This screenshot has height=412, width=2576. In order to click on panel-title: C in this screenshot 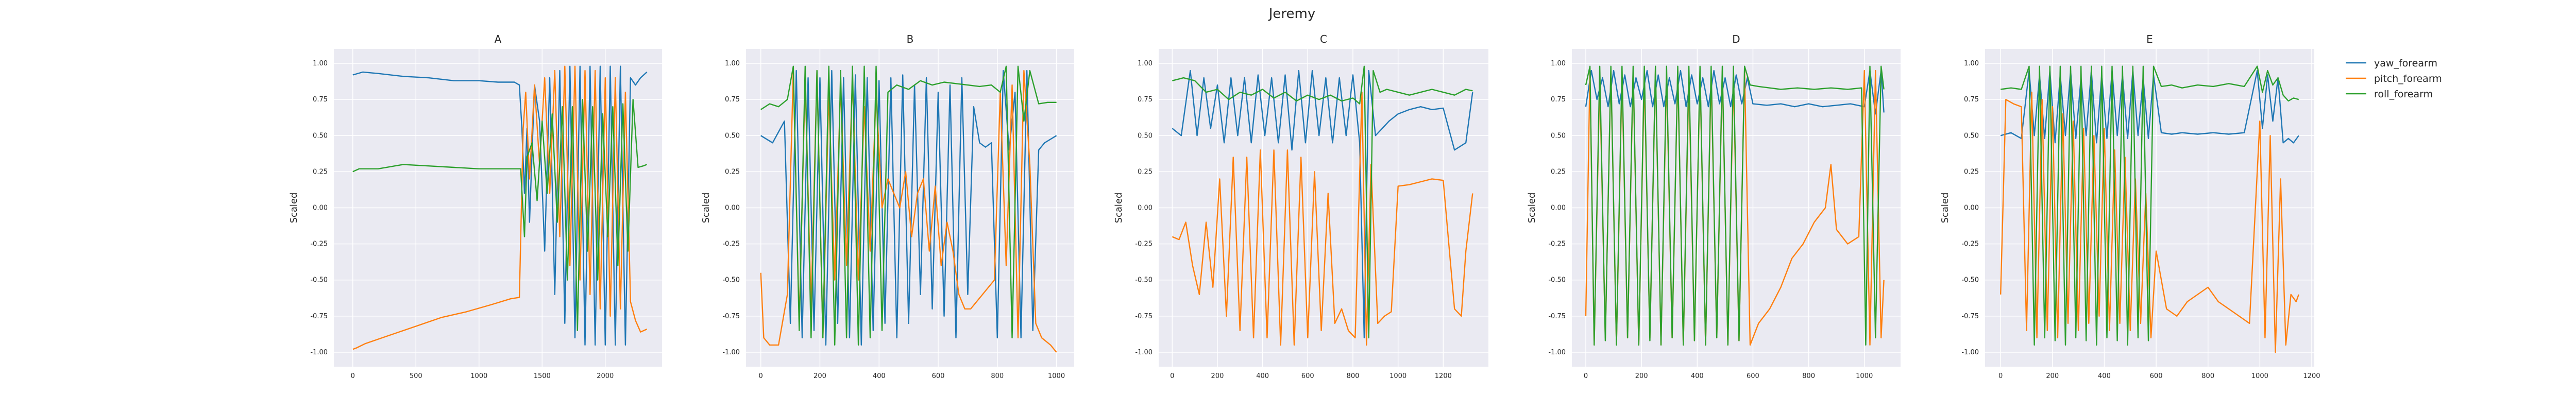, I will do `click(1323, 39)`.